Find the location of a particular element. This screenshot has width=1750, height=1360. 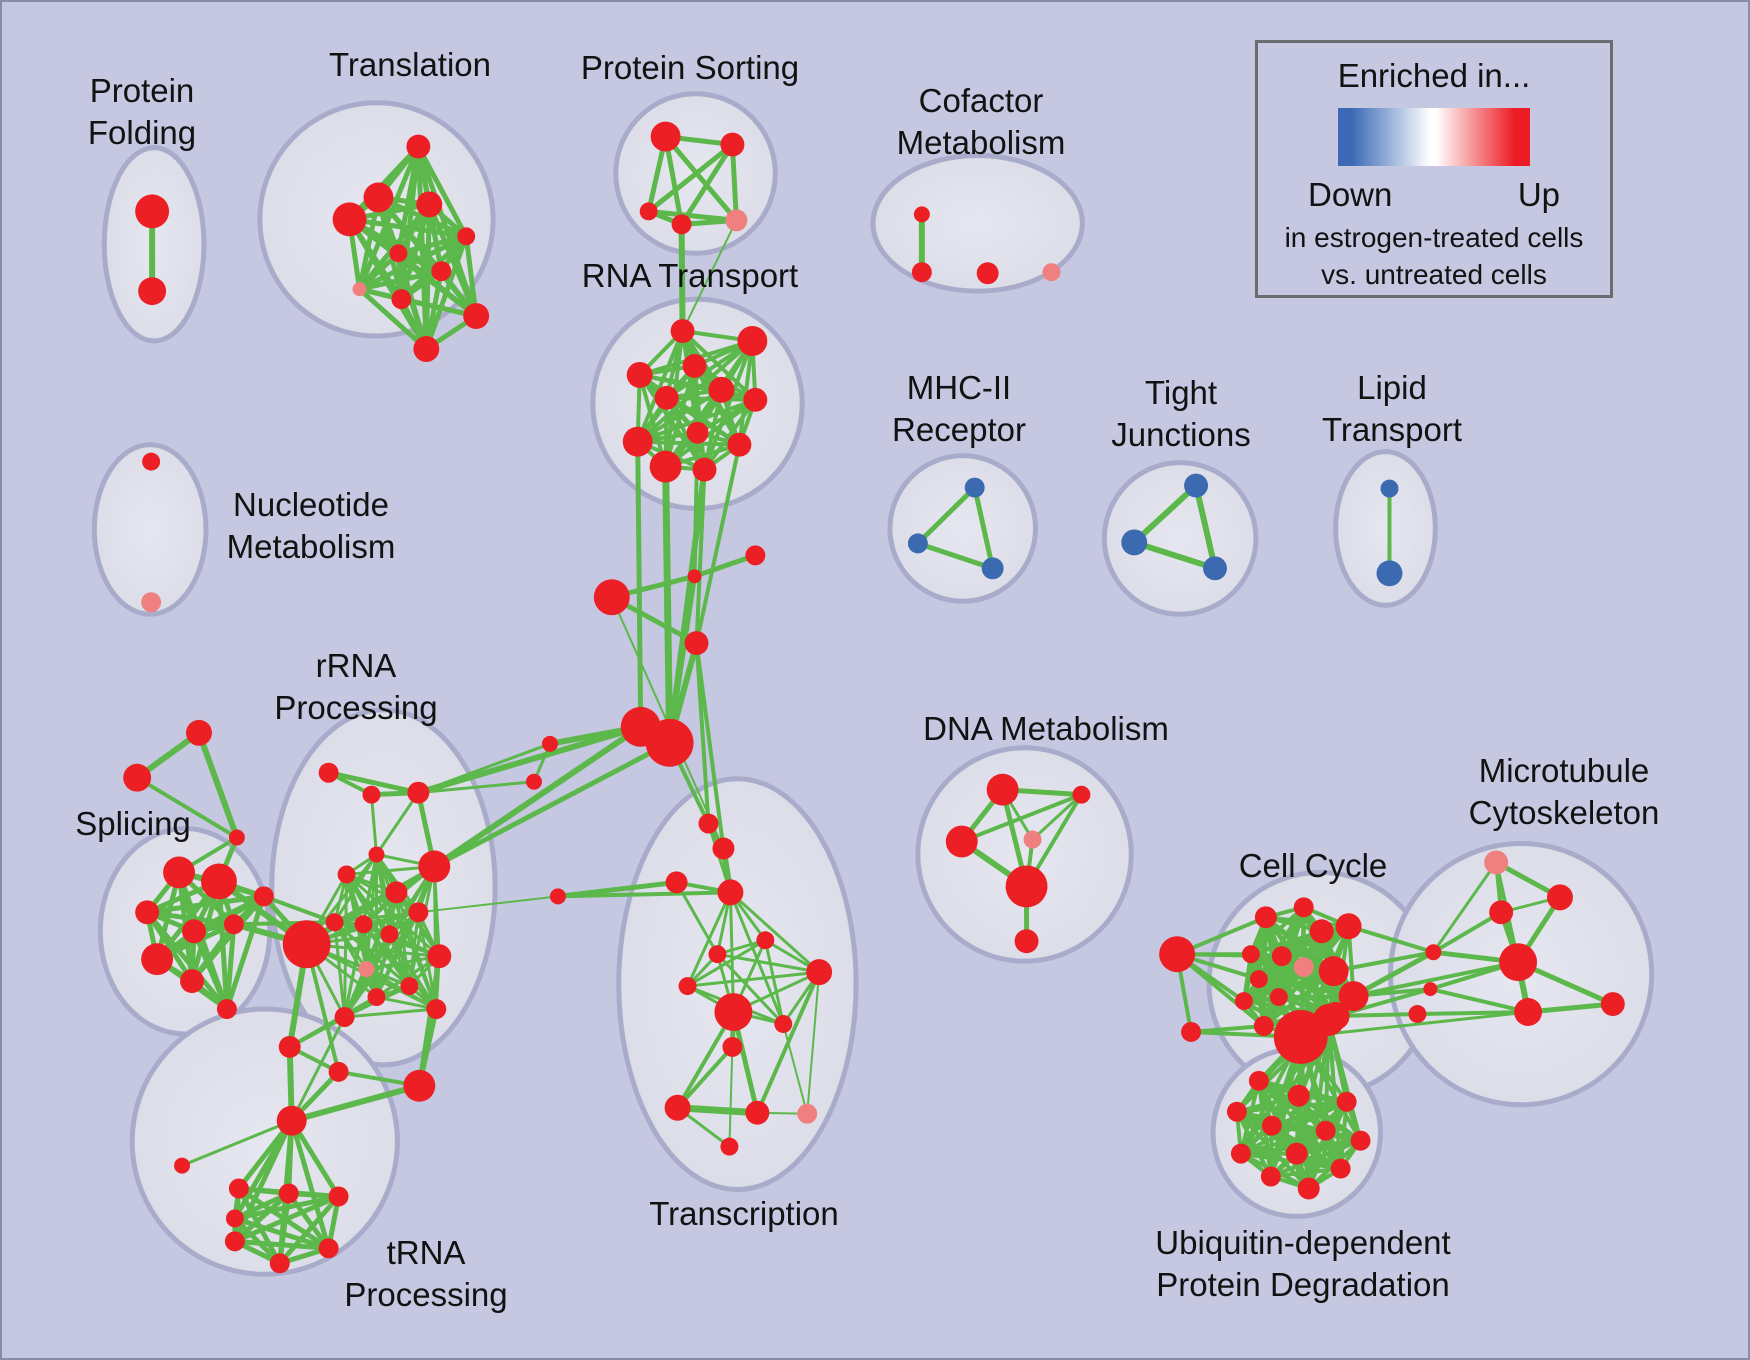

node-dm6 is located at coordinates (1026, 941).